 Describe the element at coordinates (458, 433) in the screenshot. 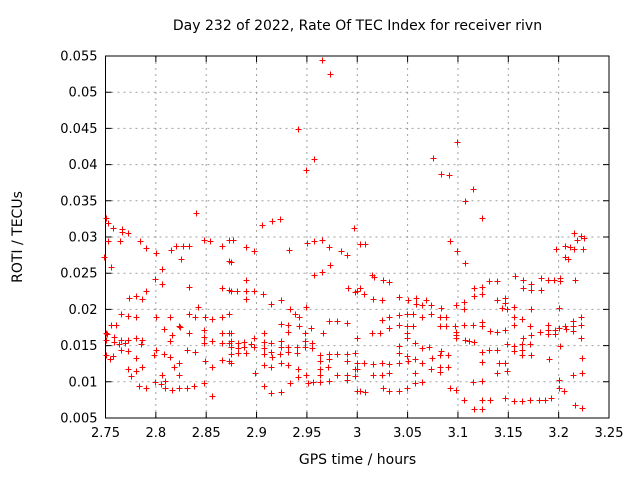

I see `x-tick-label: 3.1` at that location.